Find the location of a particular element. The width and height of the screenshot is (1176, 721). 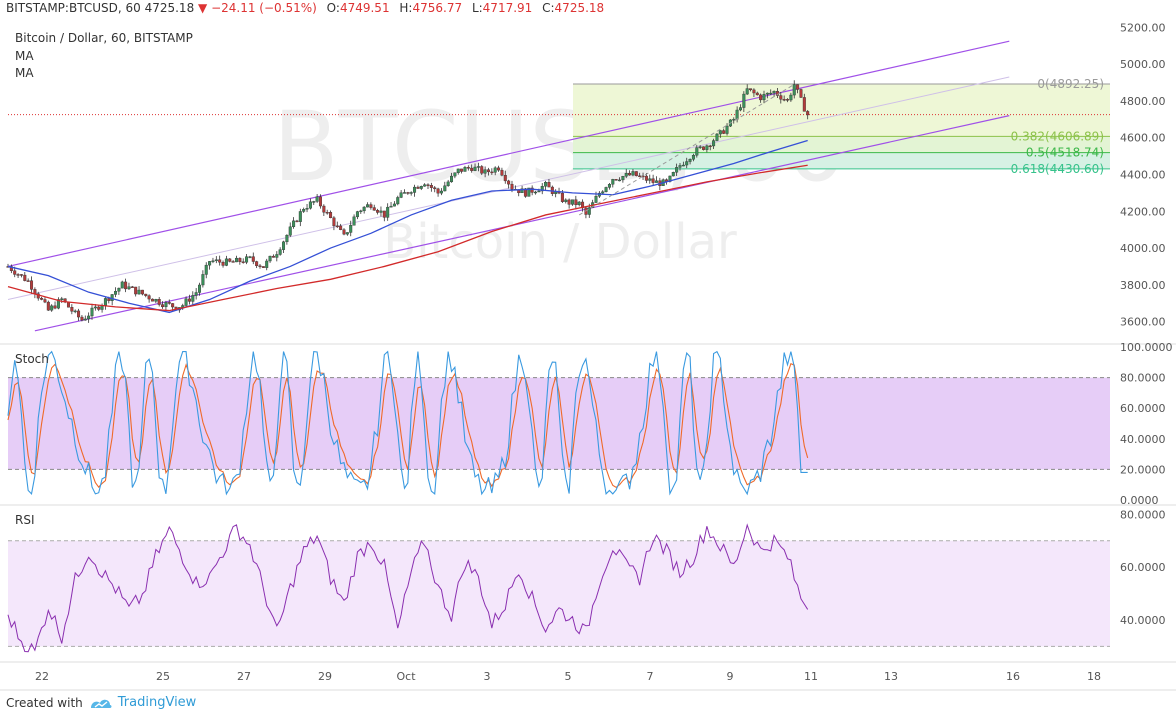

rsi-tick-label: 80.0000 is located at coordinates (1143, 514).